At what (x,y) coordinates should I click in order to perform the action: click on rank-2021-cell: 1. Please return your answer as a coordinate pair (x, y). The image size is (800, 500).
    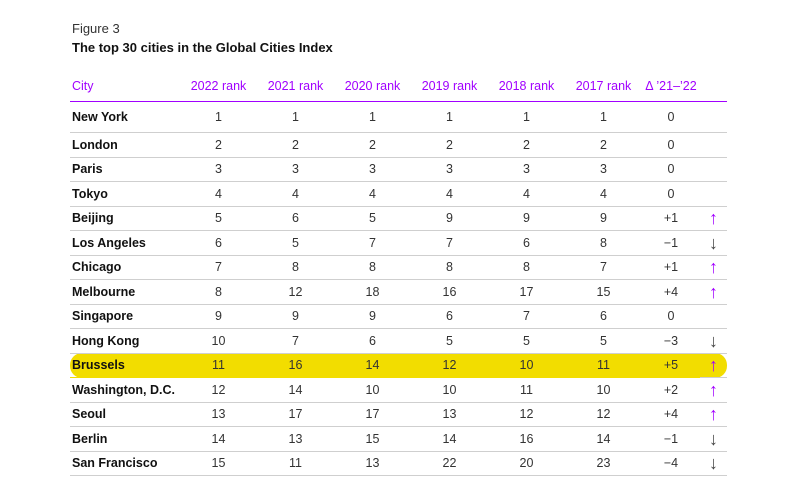
    Looking at the image, I should click on (295, 117).